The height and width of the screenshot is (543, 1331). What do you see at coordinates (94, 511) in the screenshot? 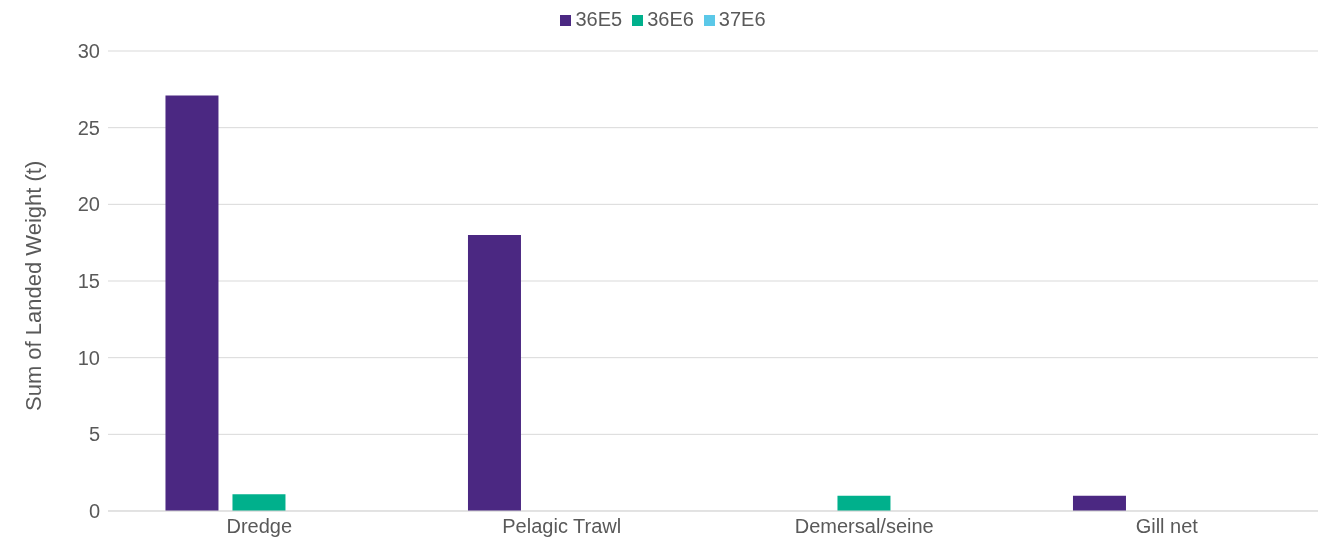
I see `y-tick-label: 0` at bounding box center [94, 511].